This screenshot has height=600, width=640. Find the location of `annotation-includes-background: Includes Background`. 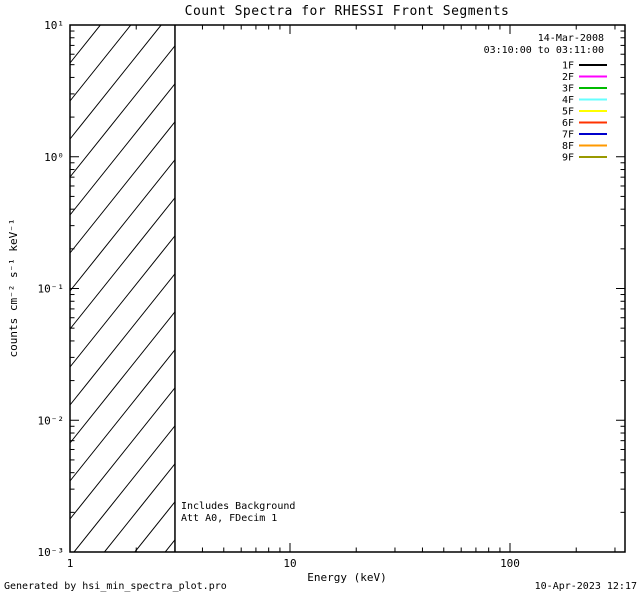

annotation-includes-background: Includes Background is located at coordinates (238, 506).